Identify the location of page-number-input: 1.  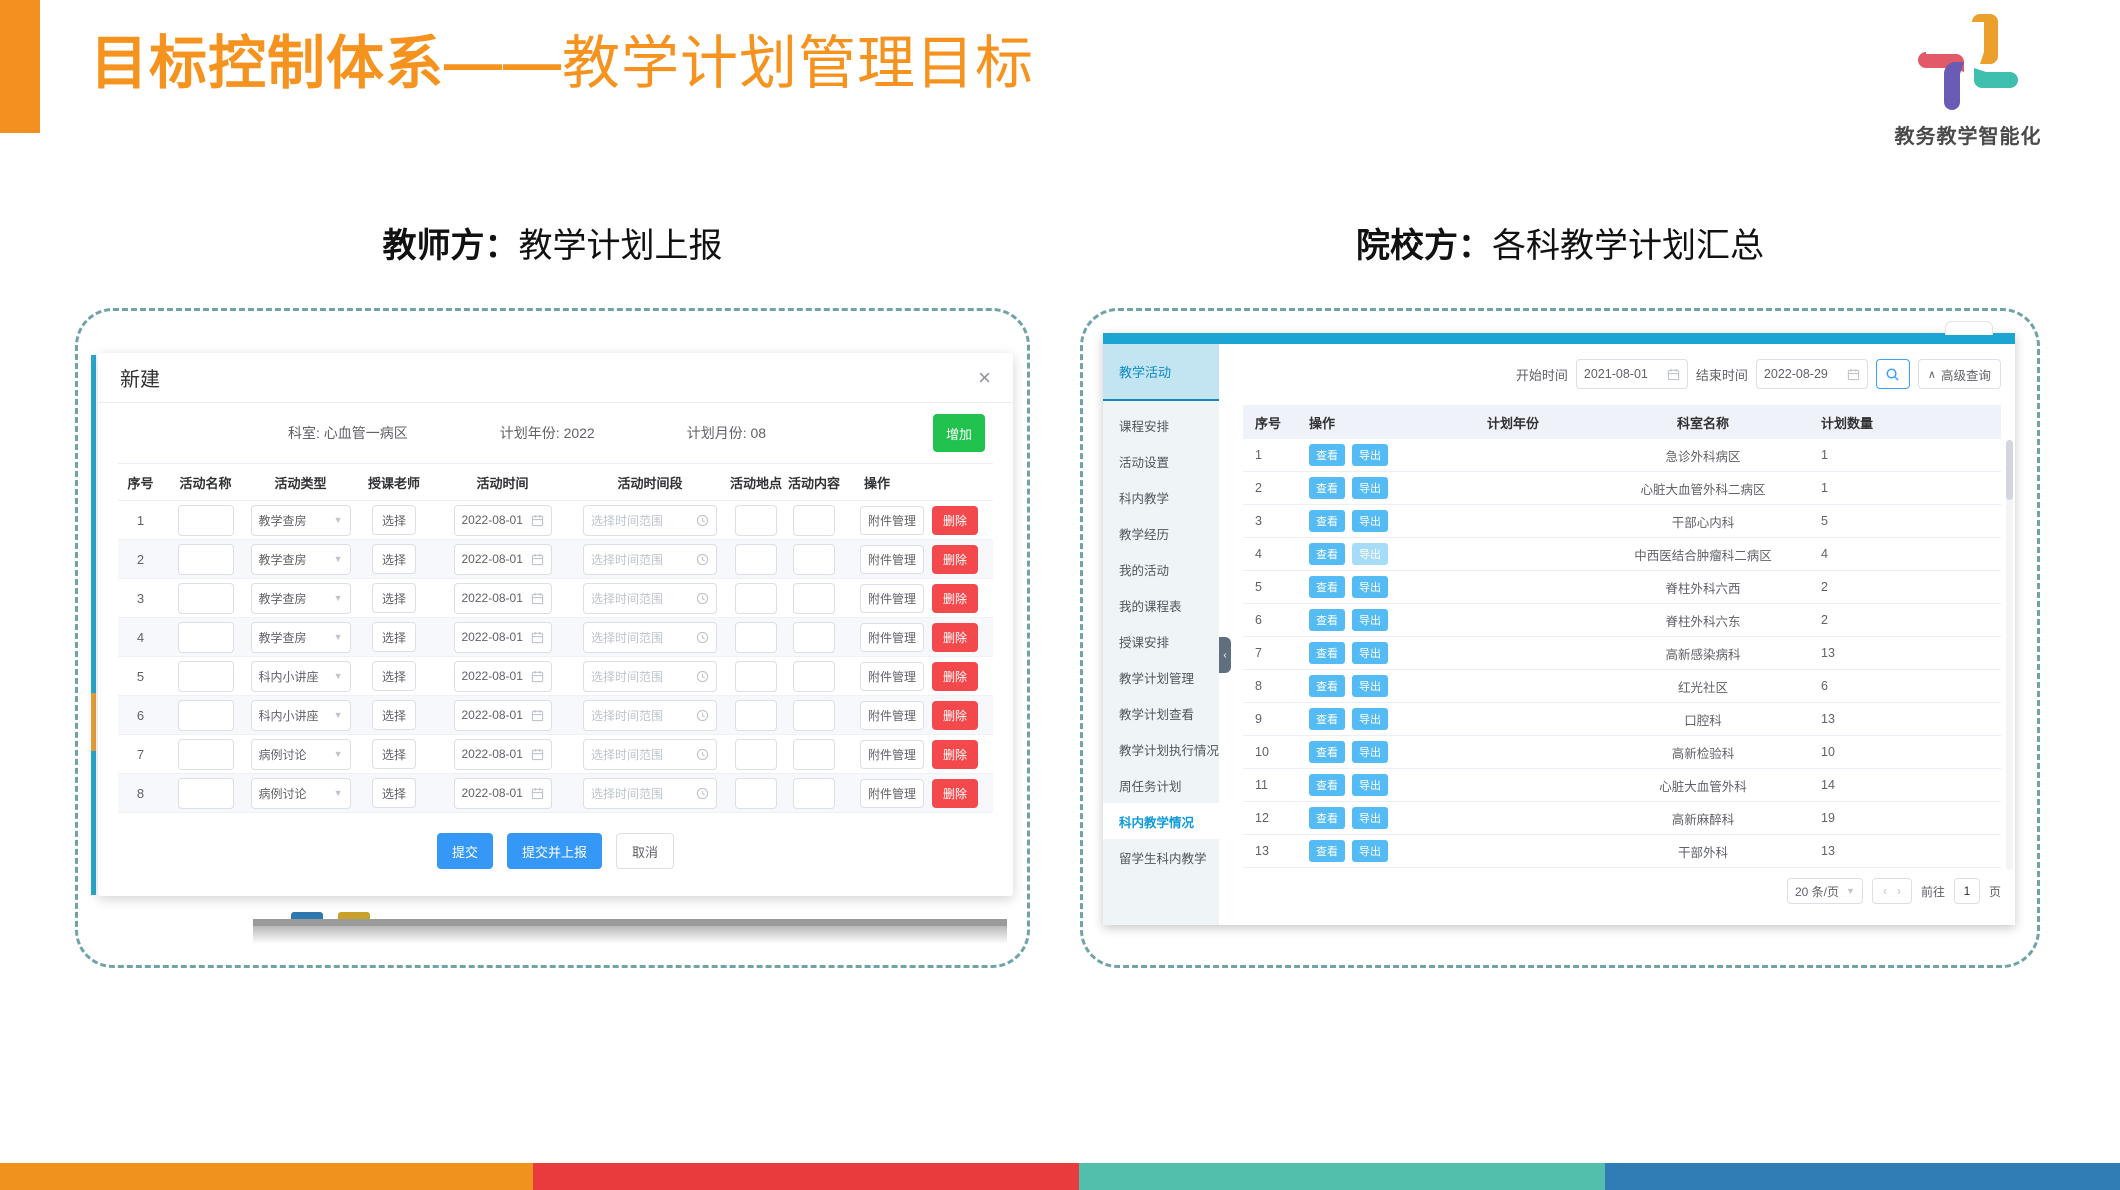
(1966, 891).